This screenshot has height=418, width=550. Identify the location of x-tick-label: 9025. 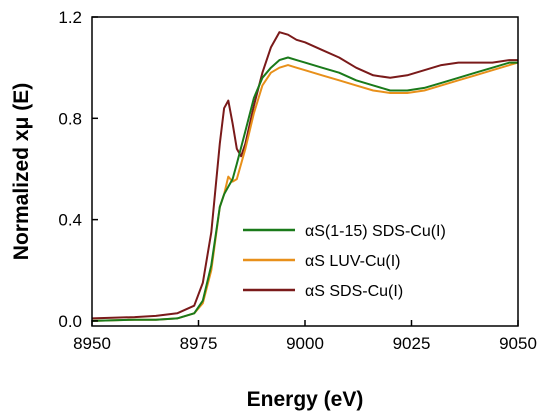
(412, 343).